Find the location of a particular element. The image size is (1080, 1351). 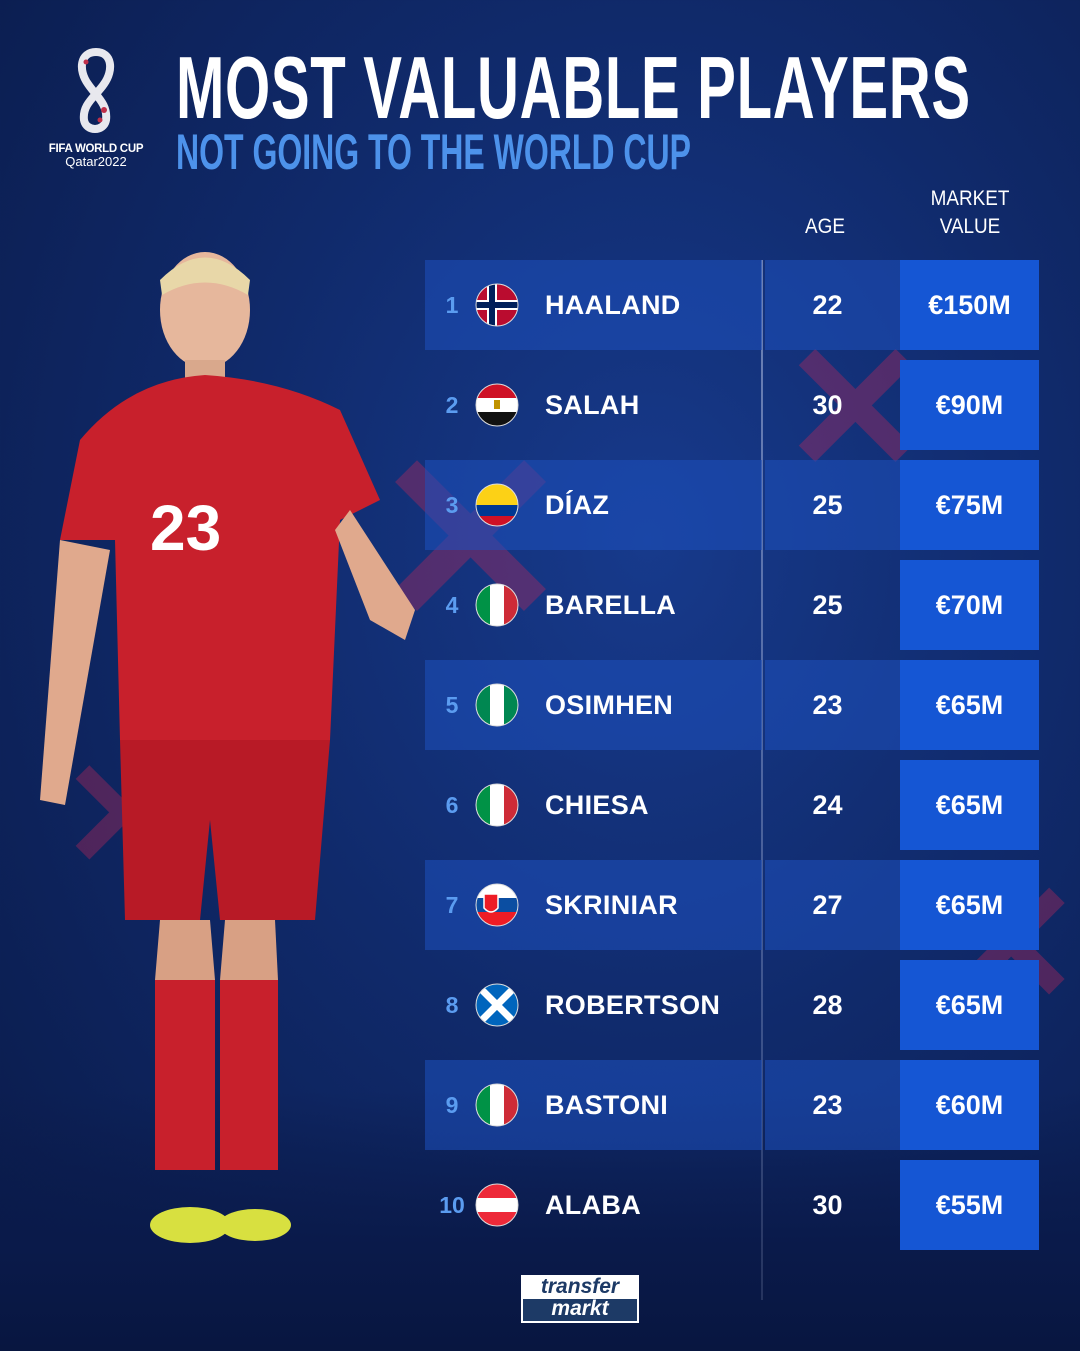

player-rank: 6 is located at coordinates (452, 805).